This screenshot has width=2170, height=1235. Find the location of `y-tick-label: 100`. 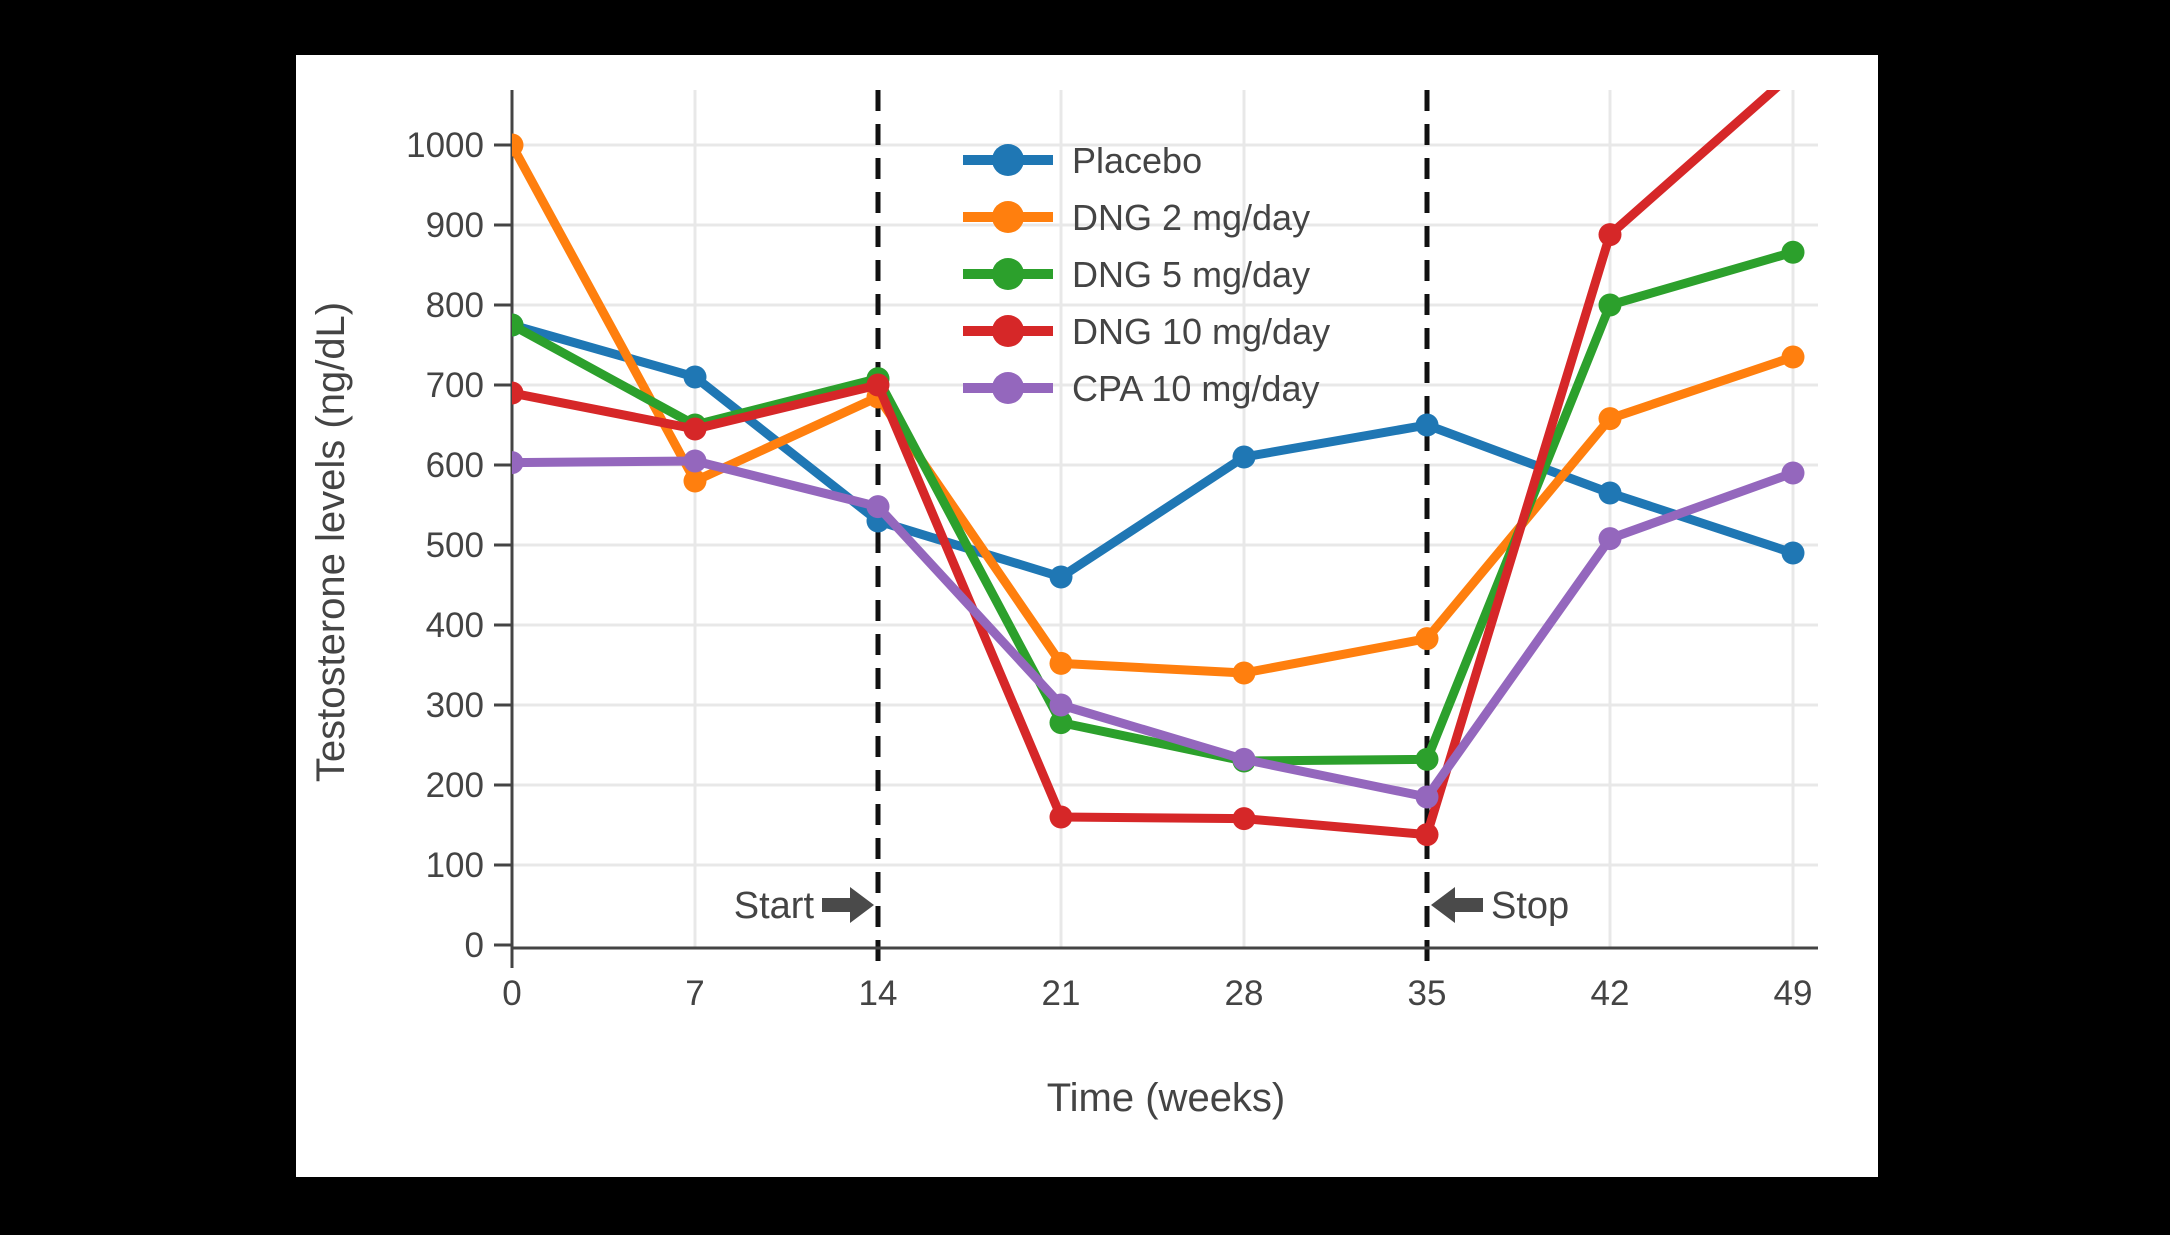

y-tick-label: 100 is located at coordinates (455, 865).